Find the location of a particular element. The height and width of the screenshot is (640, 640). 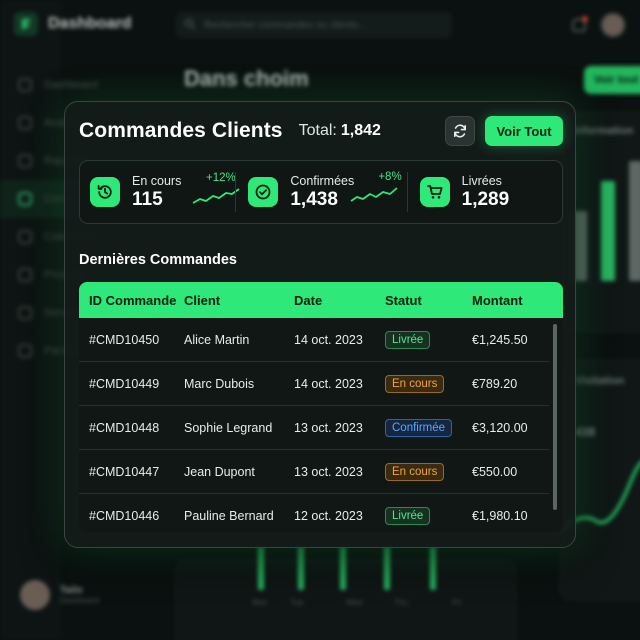

refresh-button is located at coordinates (460, 131).